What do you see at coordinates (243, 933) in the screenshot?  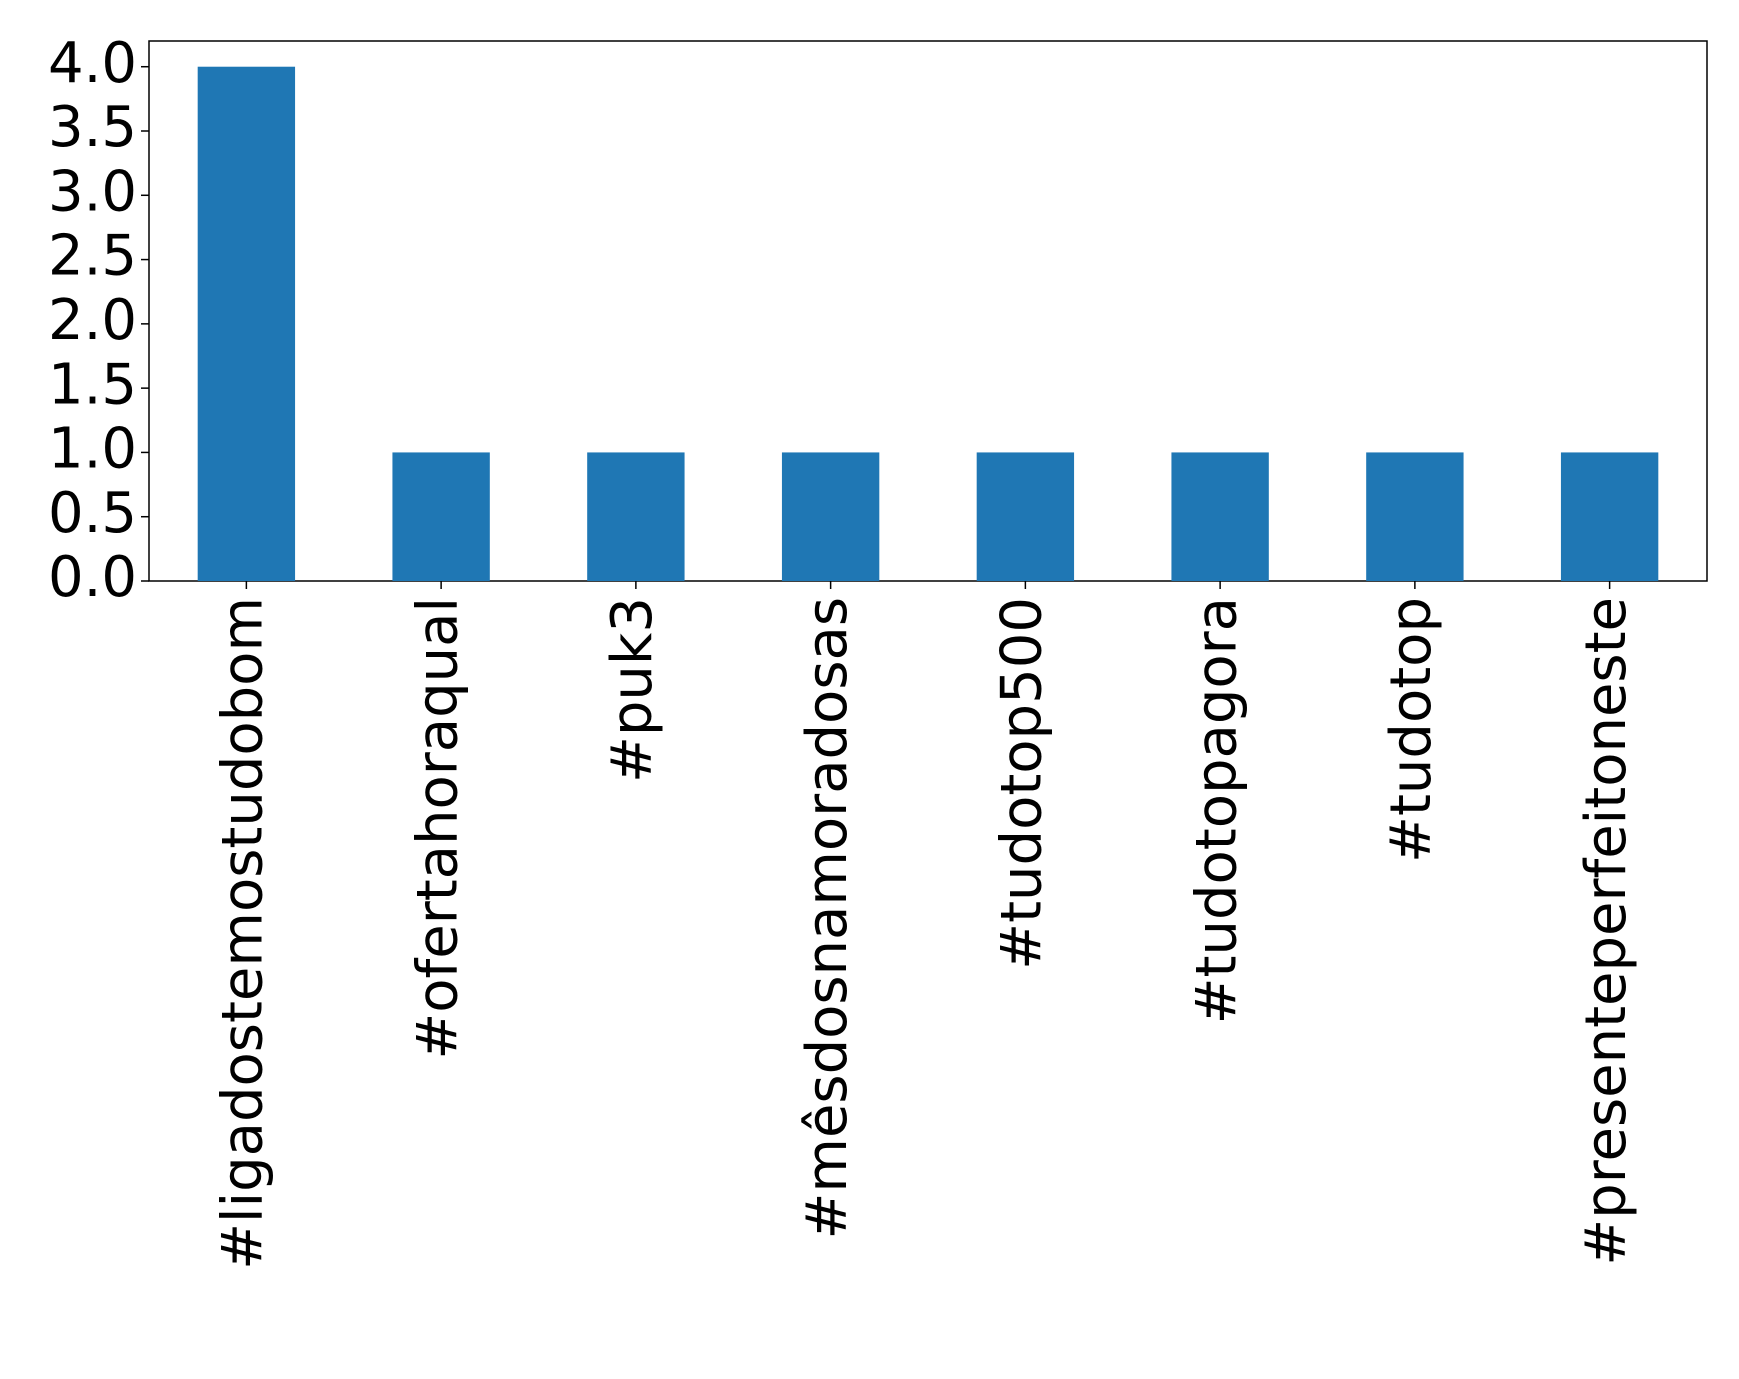 I see `x-tick-label: #ligadostemostudobom` at bounding box center [243, 933].